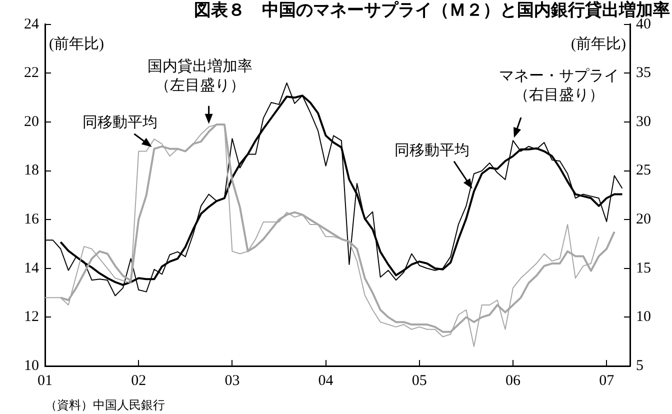  What do you see at coordinates (643, 170) in the screenshot?
I see `y2-tick-label: 25` at bounding box center [643, 170].